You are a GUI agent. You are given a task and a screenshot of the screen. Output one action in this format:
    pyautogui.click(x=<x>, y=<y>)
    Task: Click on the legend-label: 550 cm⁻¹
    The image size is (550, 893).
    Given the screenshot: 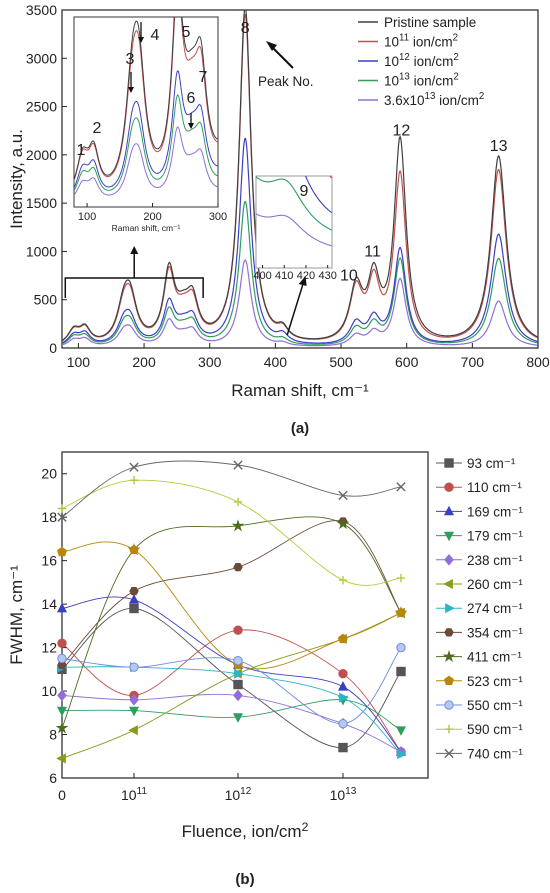 What is the action you would take?
    pyautogui.click(x=495, y=705)
    